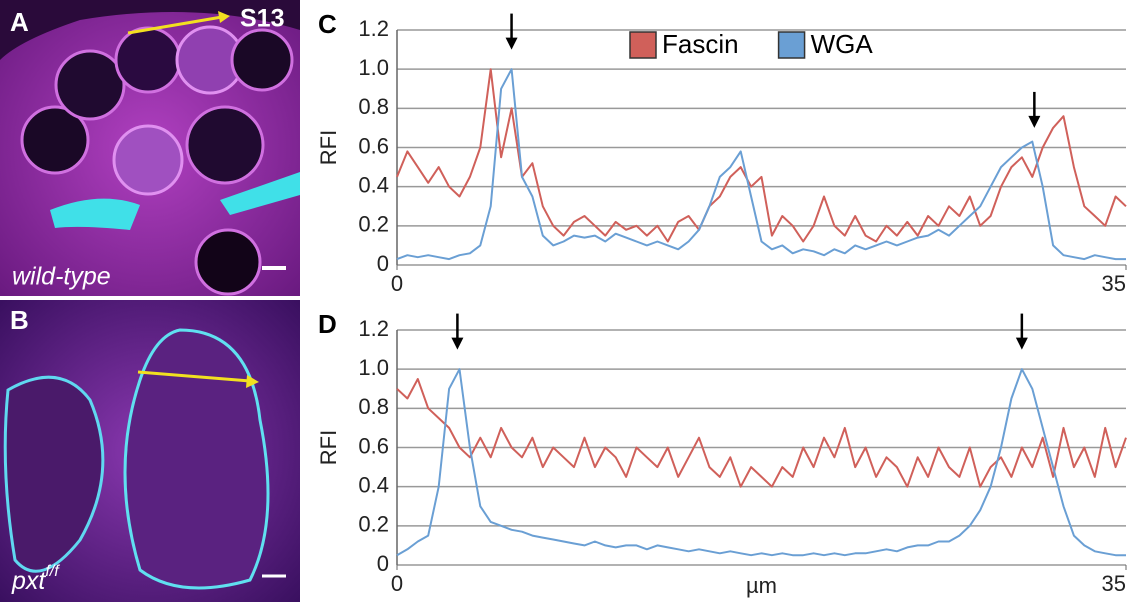 The width and height of the screenshot is (1134, 602). Describe the element at coordinates (761, 585) in the screenshot. I see `x-axis-label: µm` at that location.